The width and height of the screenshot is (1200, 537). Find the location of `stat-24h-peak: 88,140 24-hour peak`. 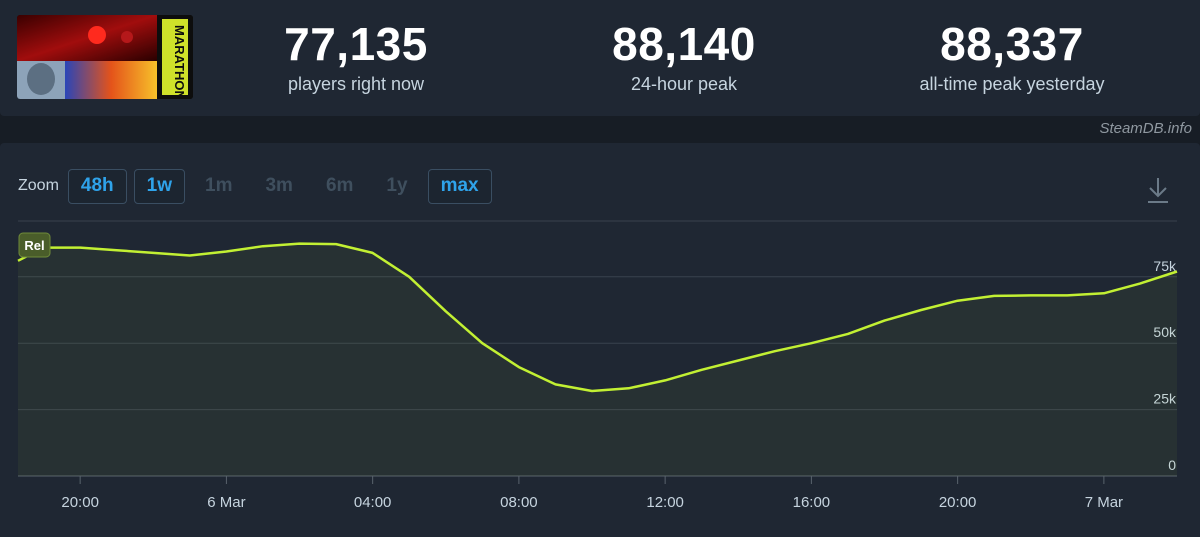

stat-24h-peak: 88,140 24-hour peak is located at coordinates (684, 57).